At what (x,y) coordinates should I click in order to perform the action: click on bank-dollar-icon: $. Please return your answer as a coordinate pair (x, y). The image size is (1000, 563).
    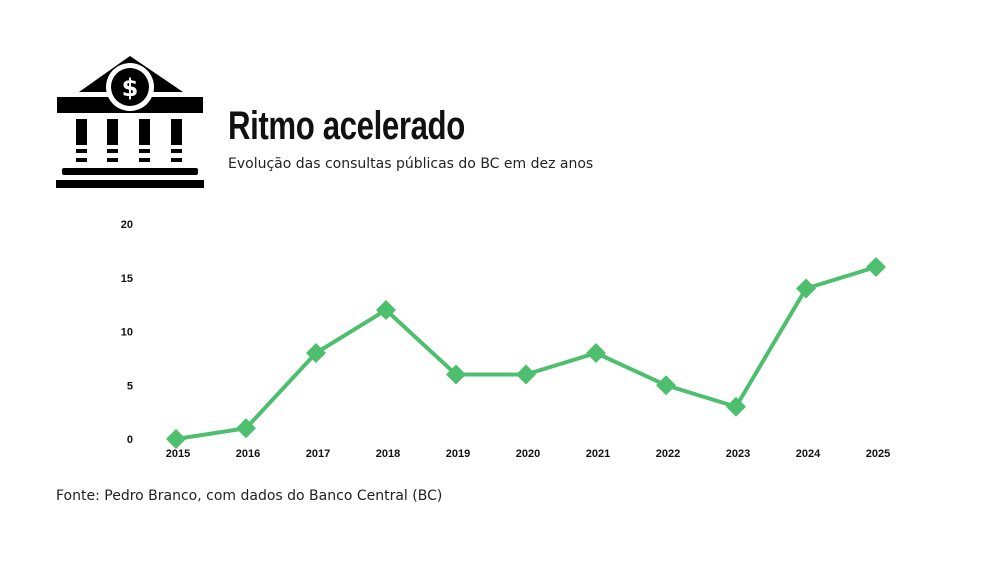
    Looking at the image, I should click on (130, 122).